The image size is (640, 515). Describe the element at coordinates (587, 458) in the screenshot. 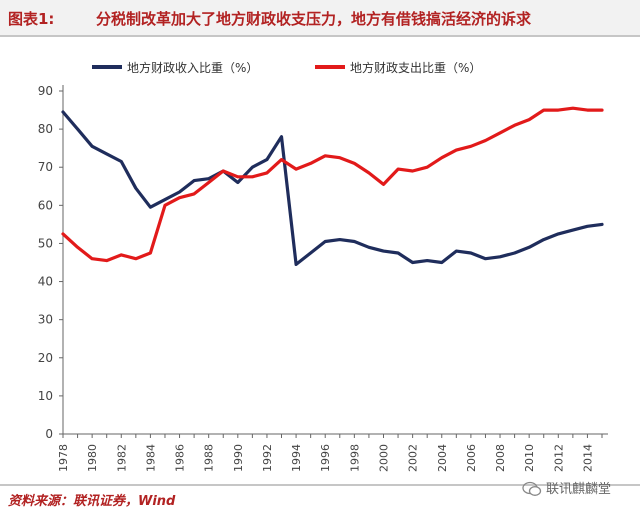

I see `x-tick-label: 2014` at that location.